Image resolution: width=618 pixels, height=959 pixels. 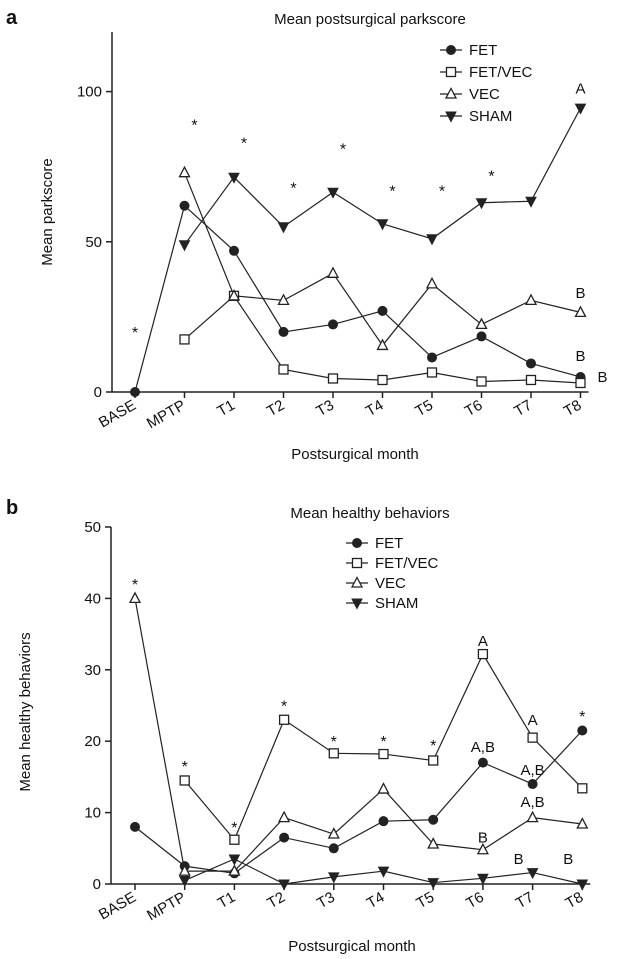 I want to click on panel-b-y-tick-label: 0, so click(x=97, y=884).